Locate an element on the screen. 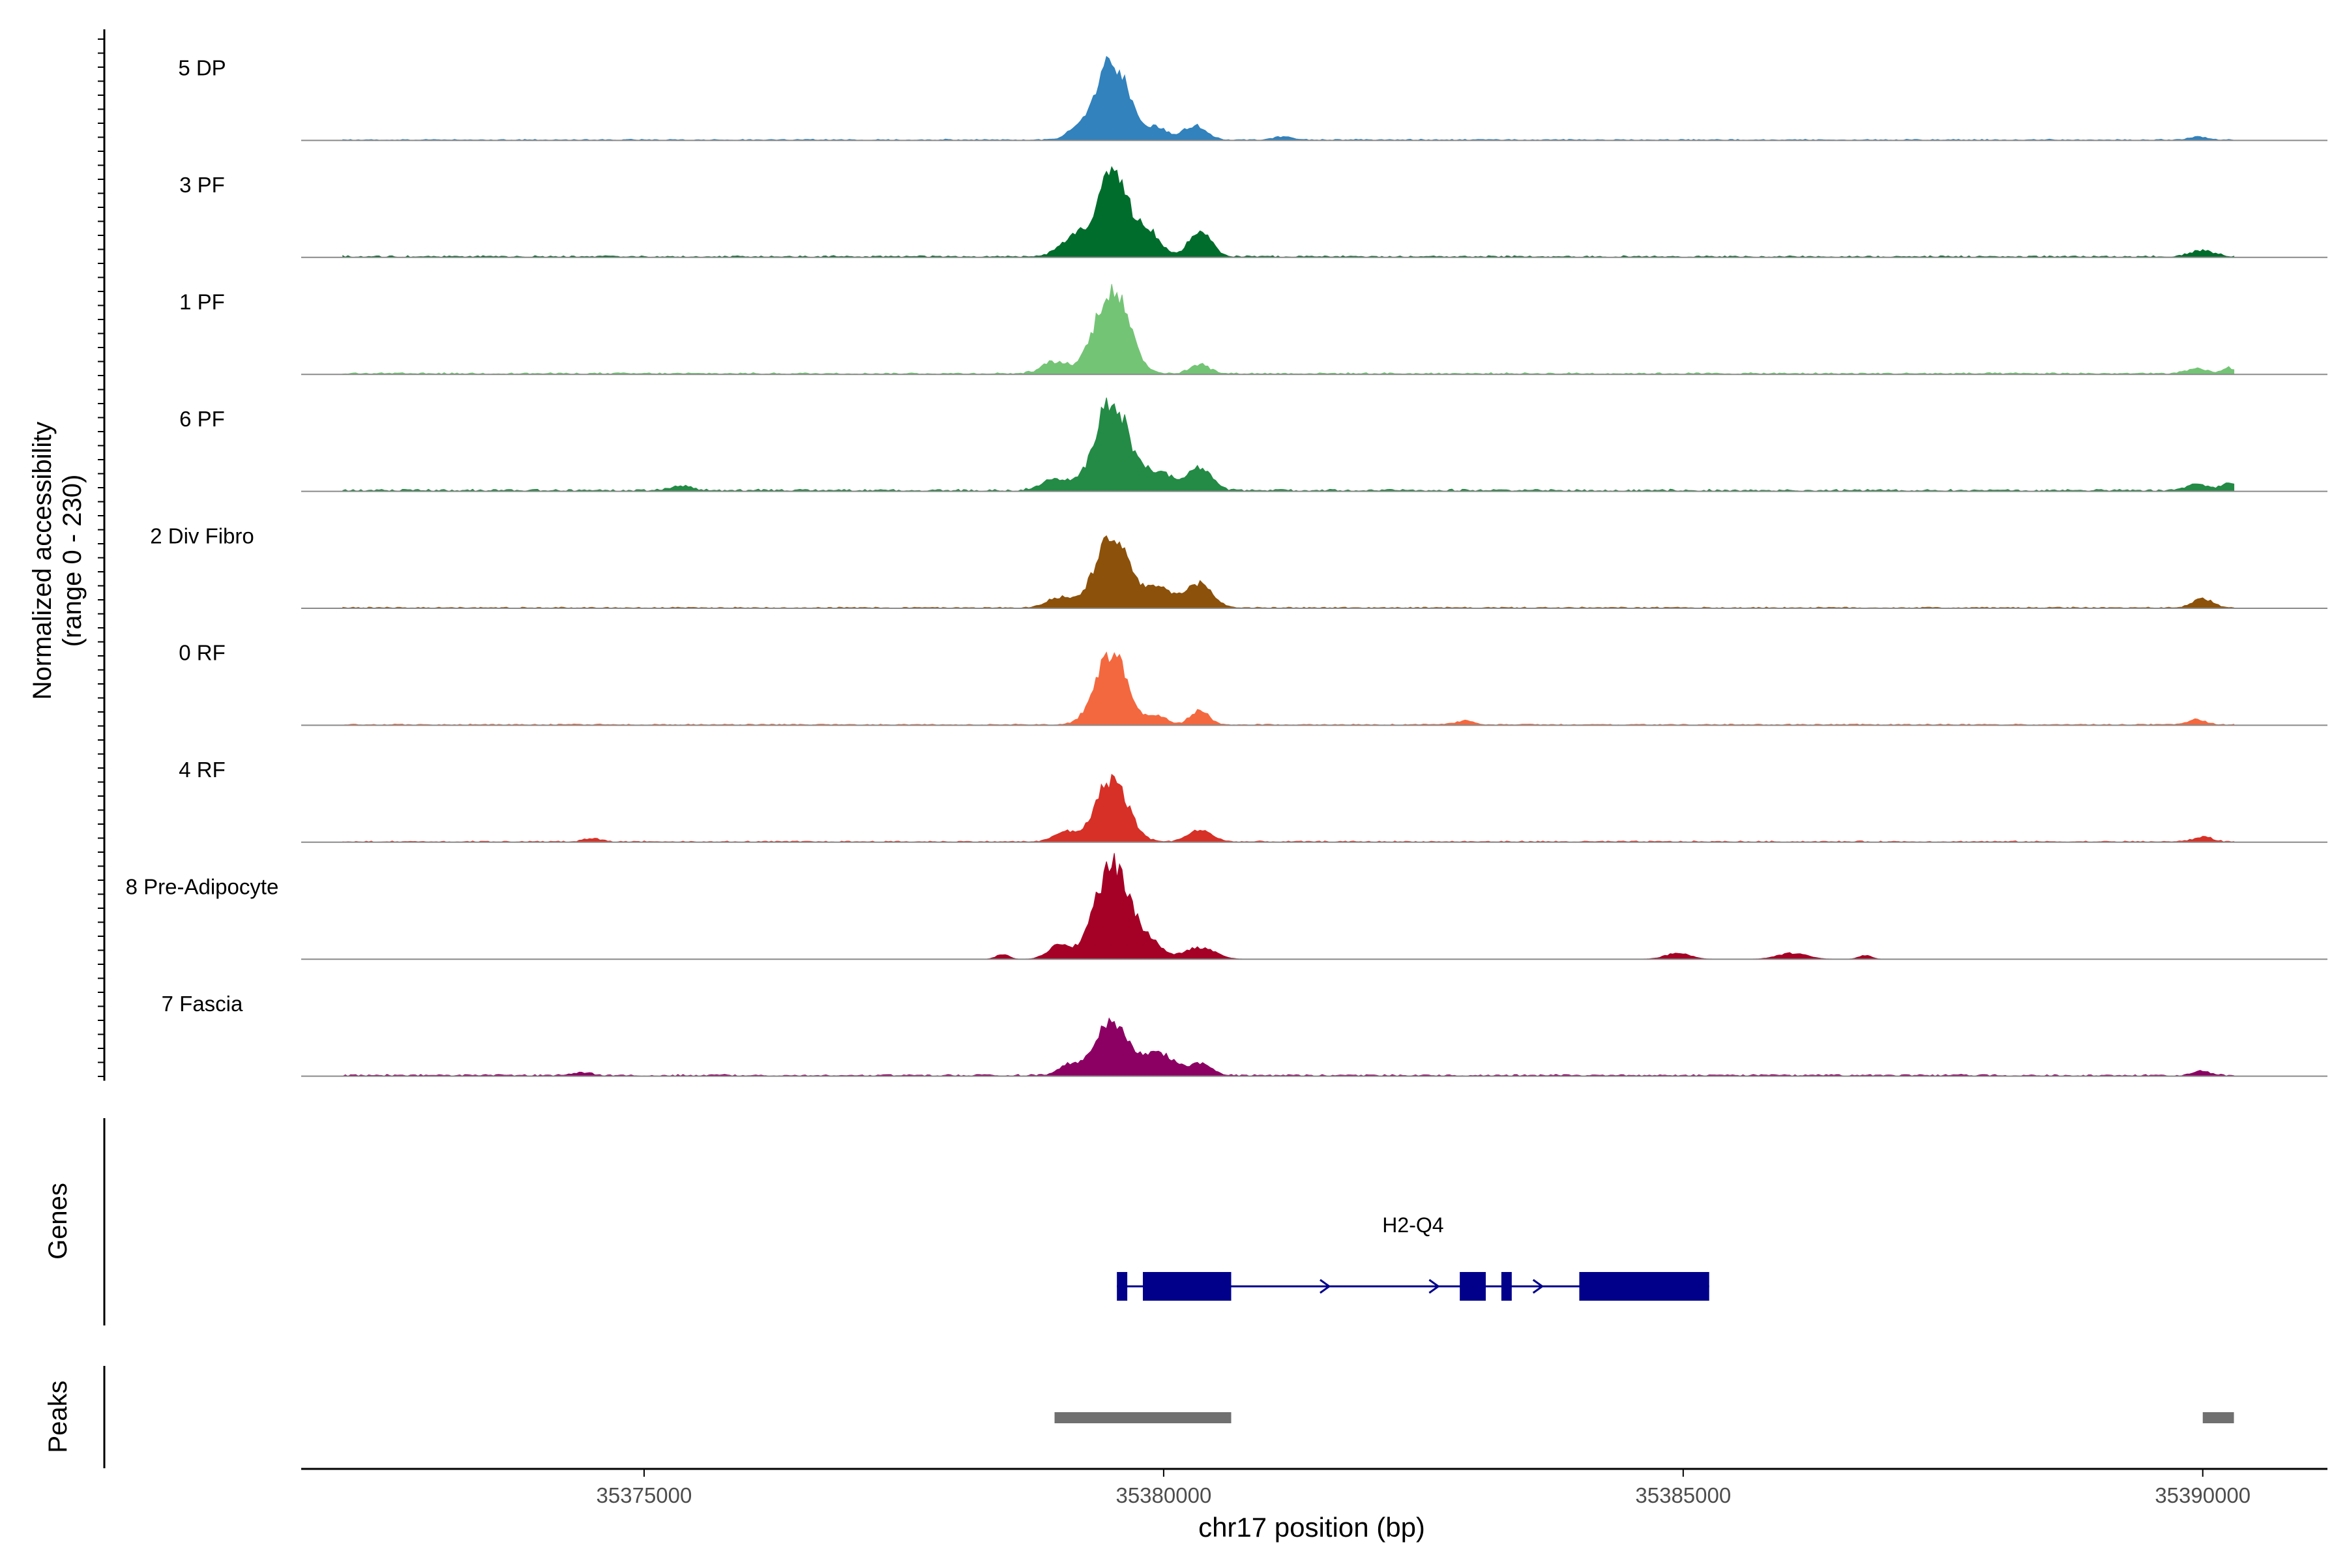 This screenshot has height=1568, width=2347. gene-name-label: H2-Q4 is located at coordinates (1413, 1225).